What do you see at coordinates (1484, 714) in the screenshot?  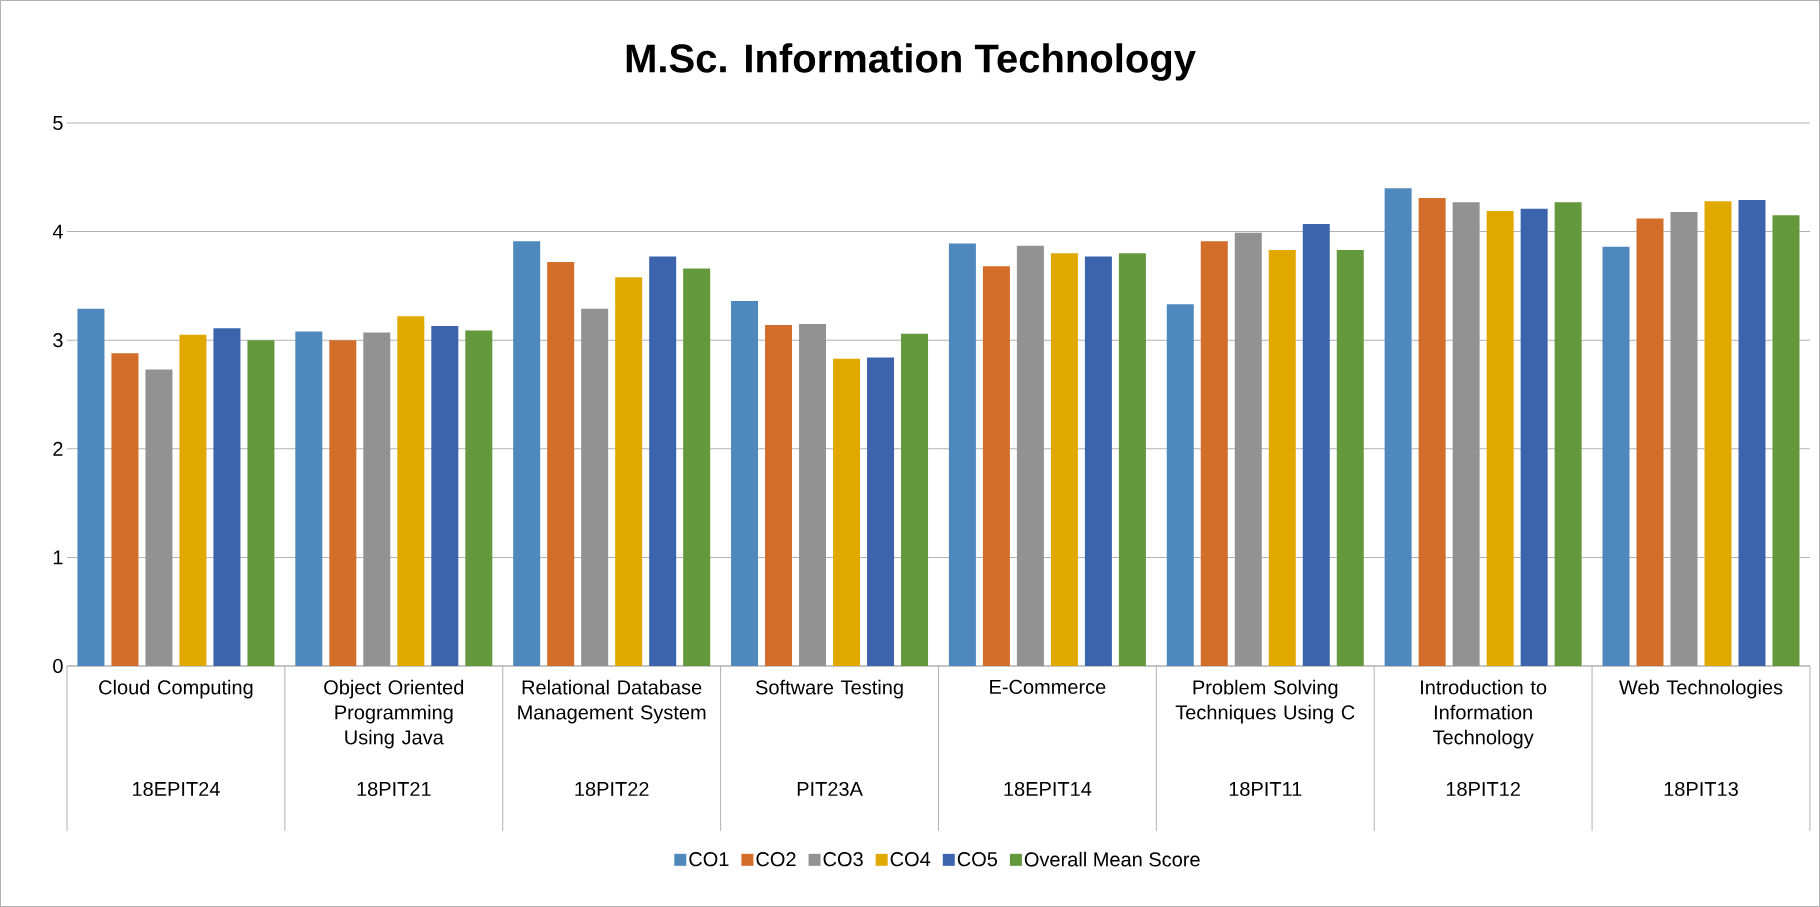 I see `x-tick-label: Introduction to Information Technology` at bounding box center [1484, 714].